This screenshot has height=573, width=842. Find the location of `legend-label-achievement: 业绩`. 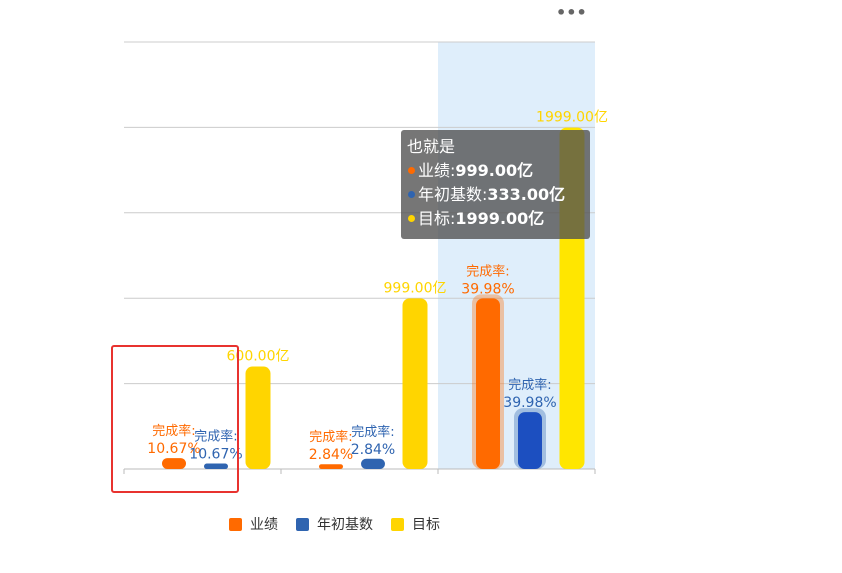

legend-label-achievement: 业绩 is located at coordinates (264, 525).